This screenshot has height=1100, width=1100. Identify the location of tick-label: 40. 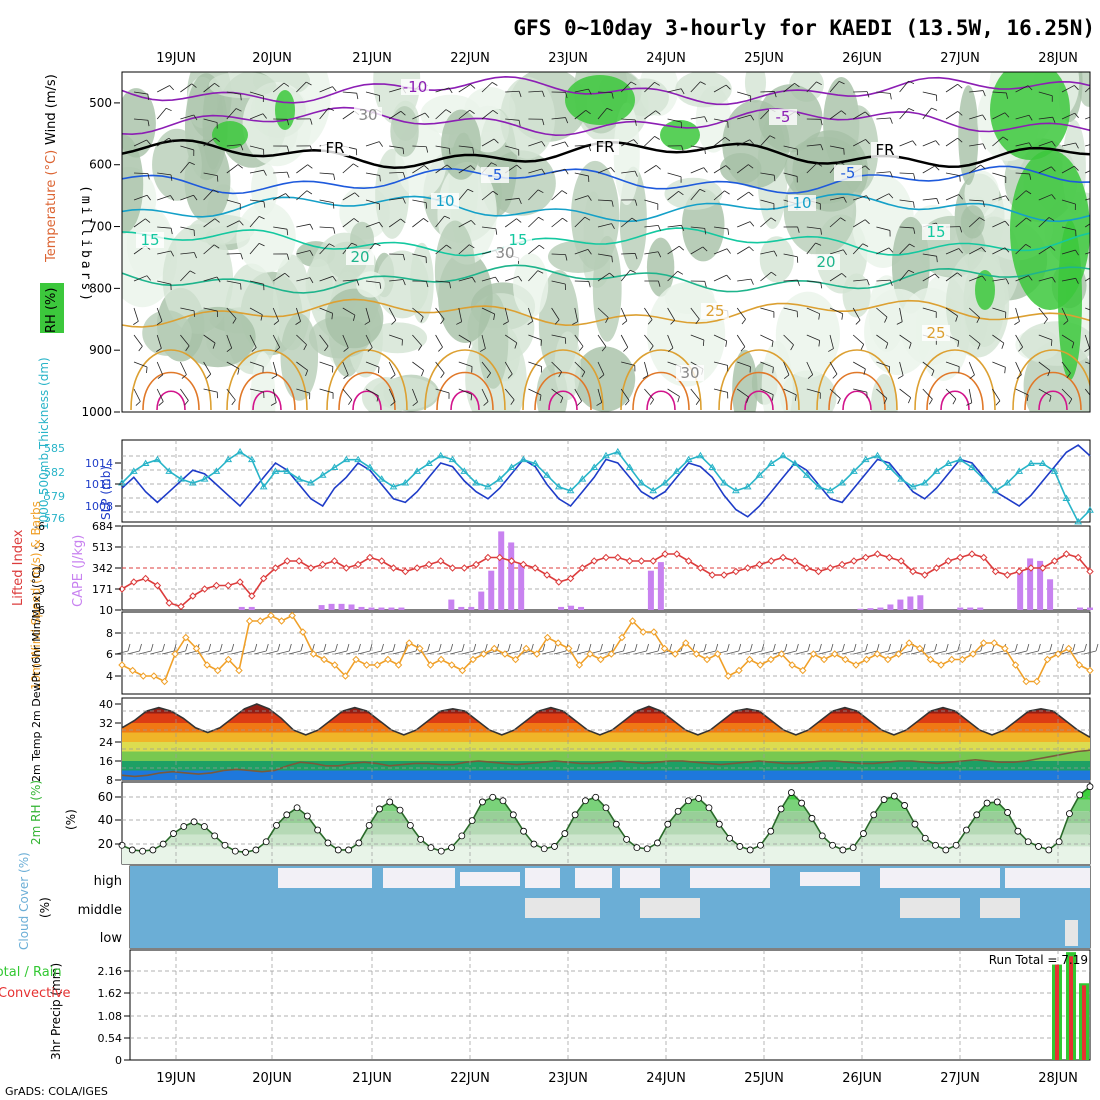
(106, 704).